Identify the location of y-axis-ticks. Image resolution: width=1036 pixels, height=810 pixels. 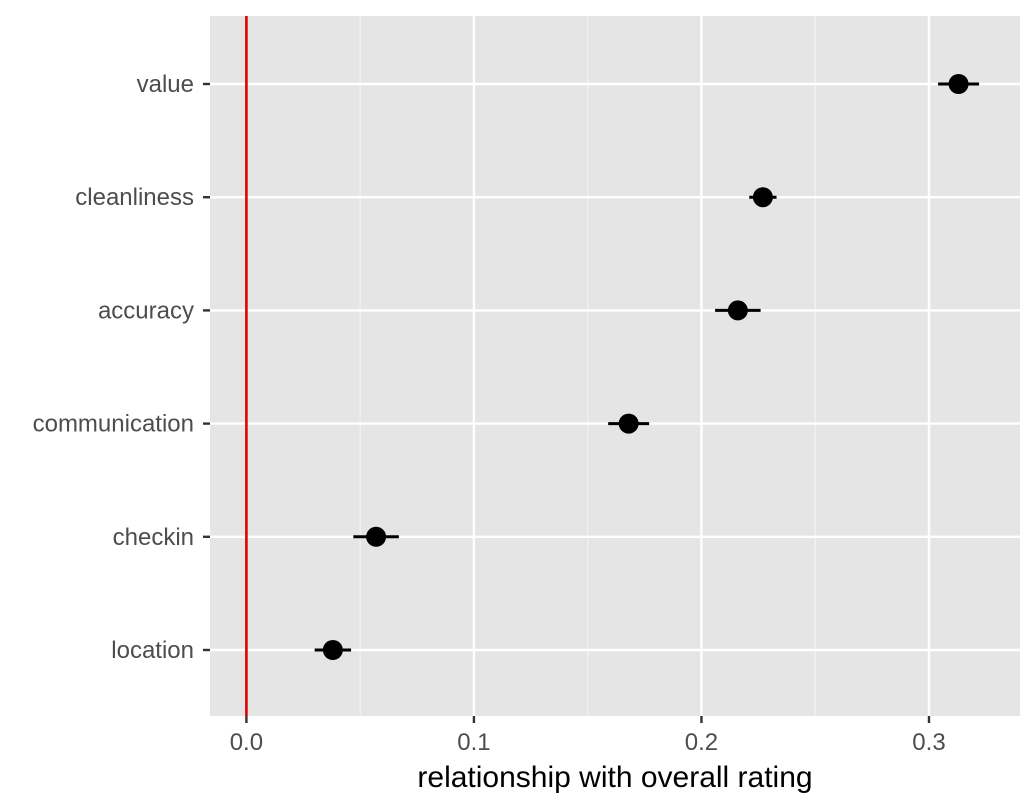
(206, 367).